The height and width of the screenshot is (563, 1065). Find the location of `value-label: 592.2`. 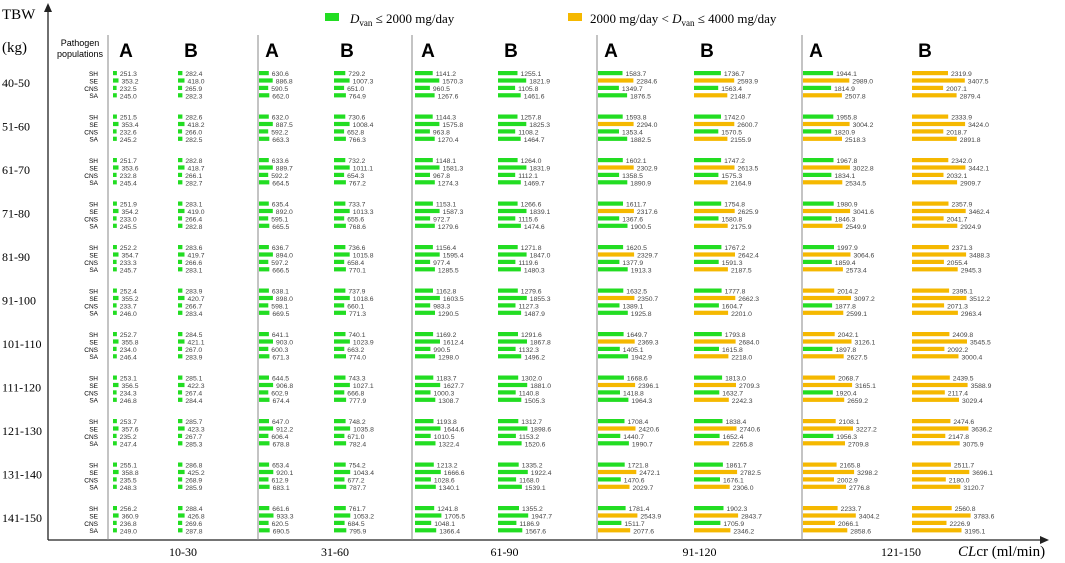

value-label: 592.2 is located at coordinates (279, 176).